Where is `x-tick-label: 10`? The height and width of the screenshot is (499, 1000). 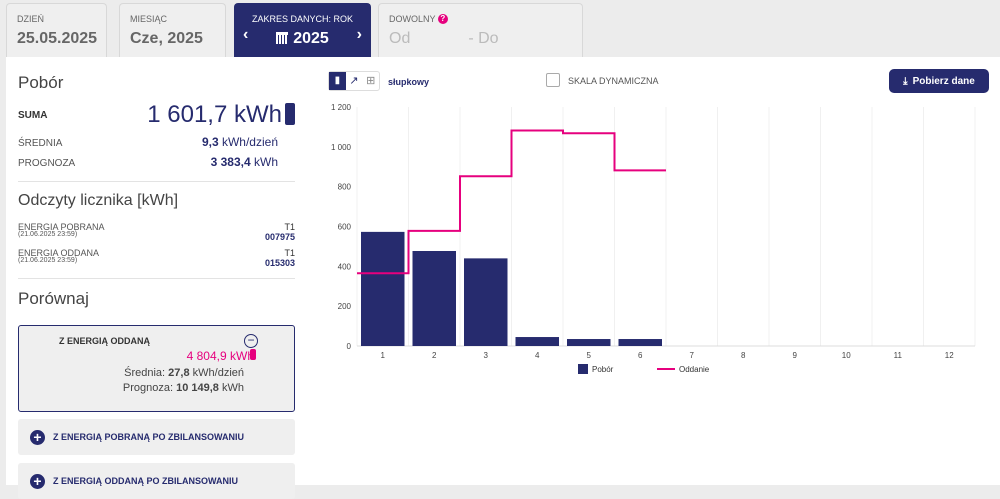
x-tick-label: 10 is located at coordinates (846, 355).